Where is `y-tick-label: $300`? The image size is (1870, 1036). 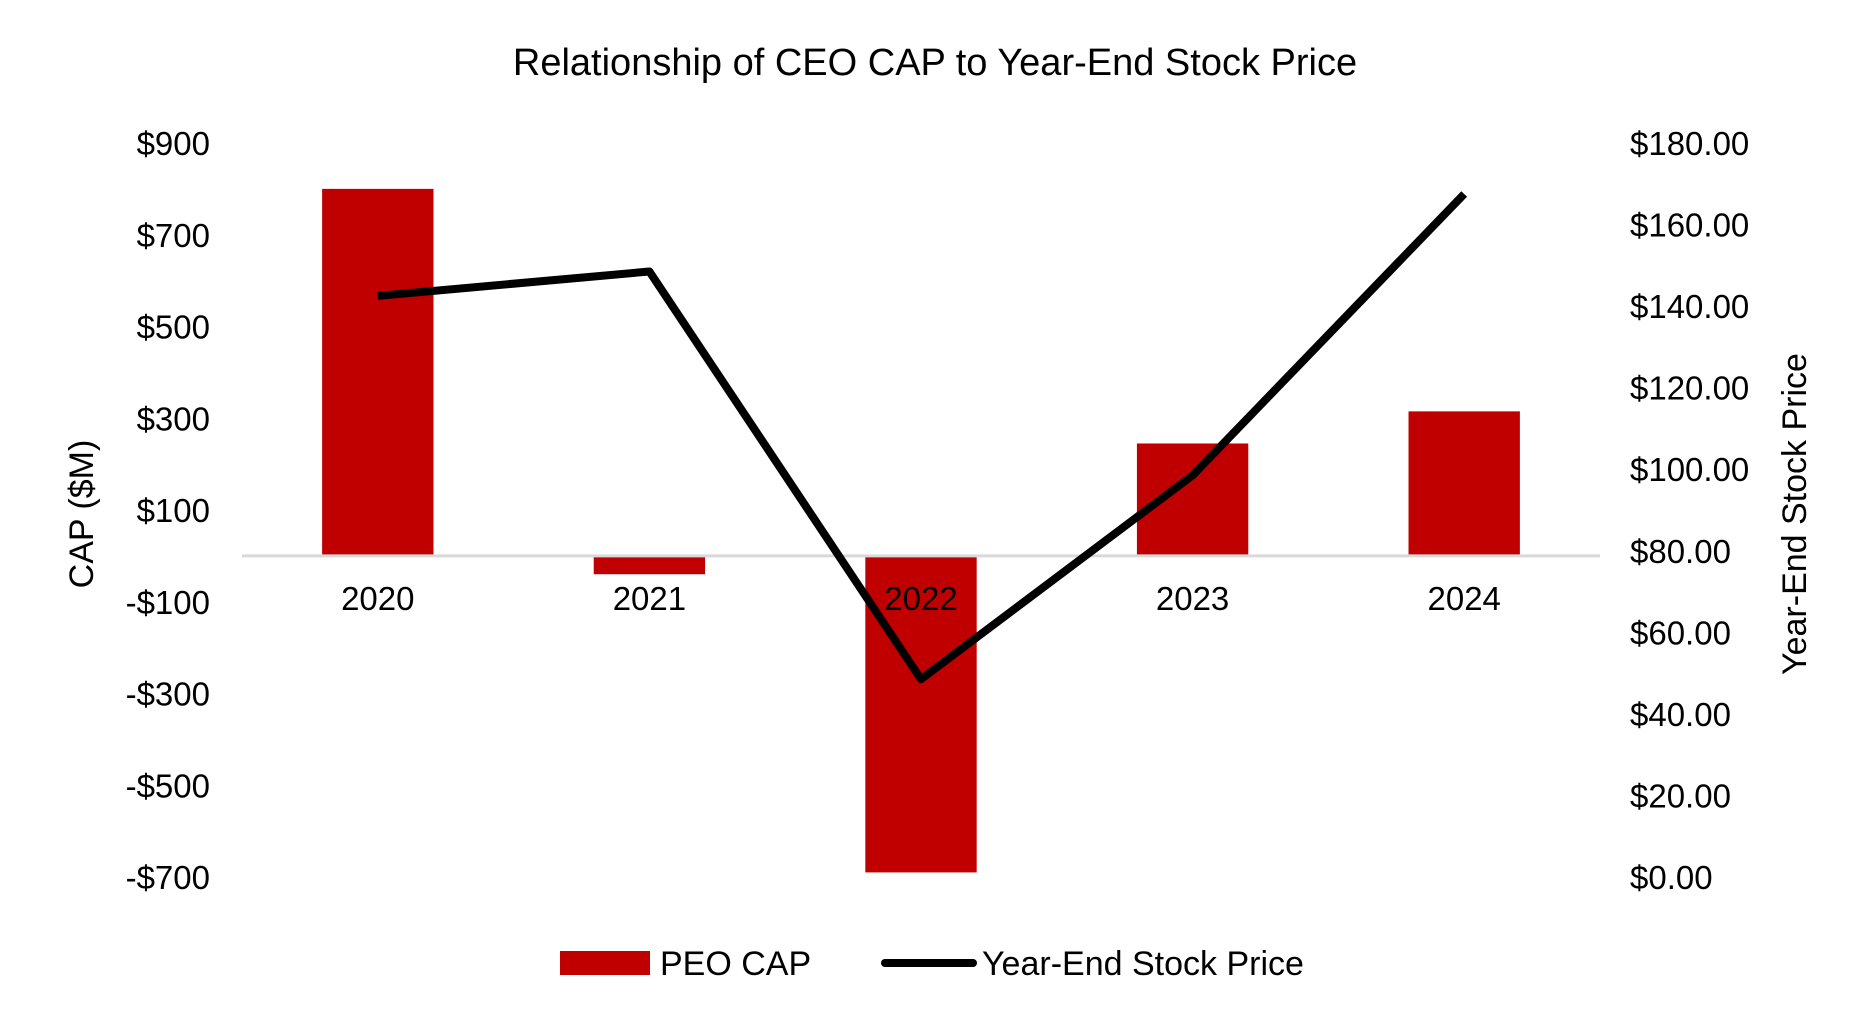
y-tick-label: $300 is located at coordinates (173, 418).